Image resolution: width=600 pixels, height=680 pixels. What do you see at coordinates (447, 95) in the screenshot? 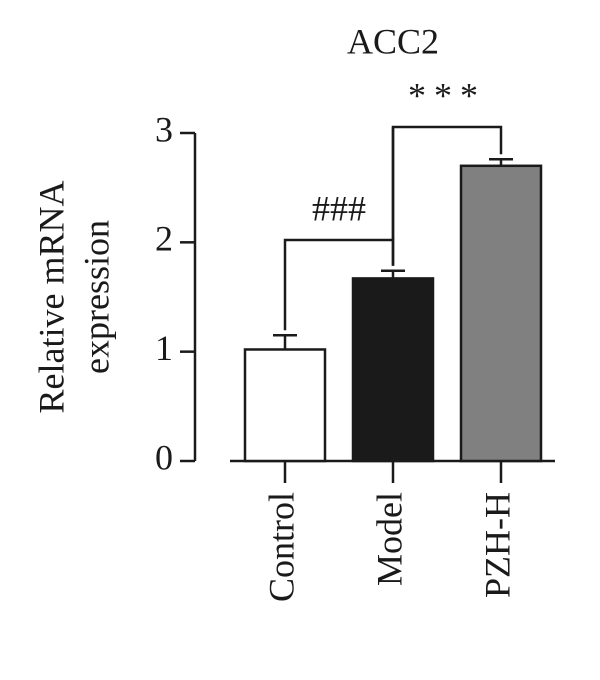
I see `significance-label: ***` at bounding box center [447, 95].